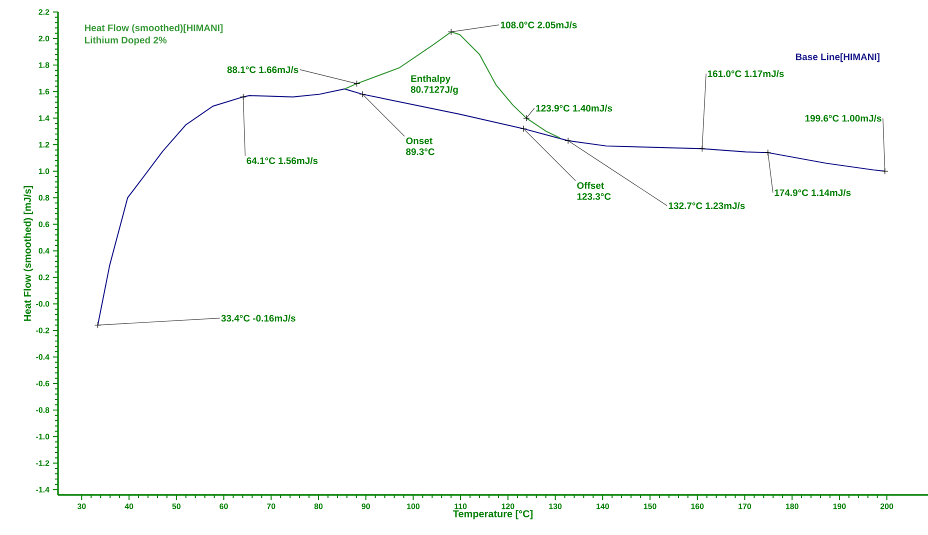  I want to click on annotation: 132.7°C 1.23mJ/s, so click(706, 206).